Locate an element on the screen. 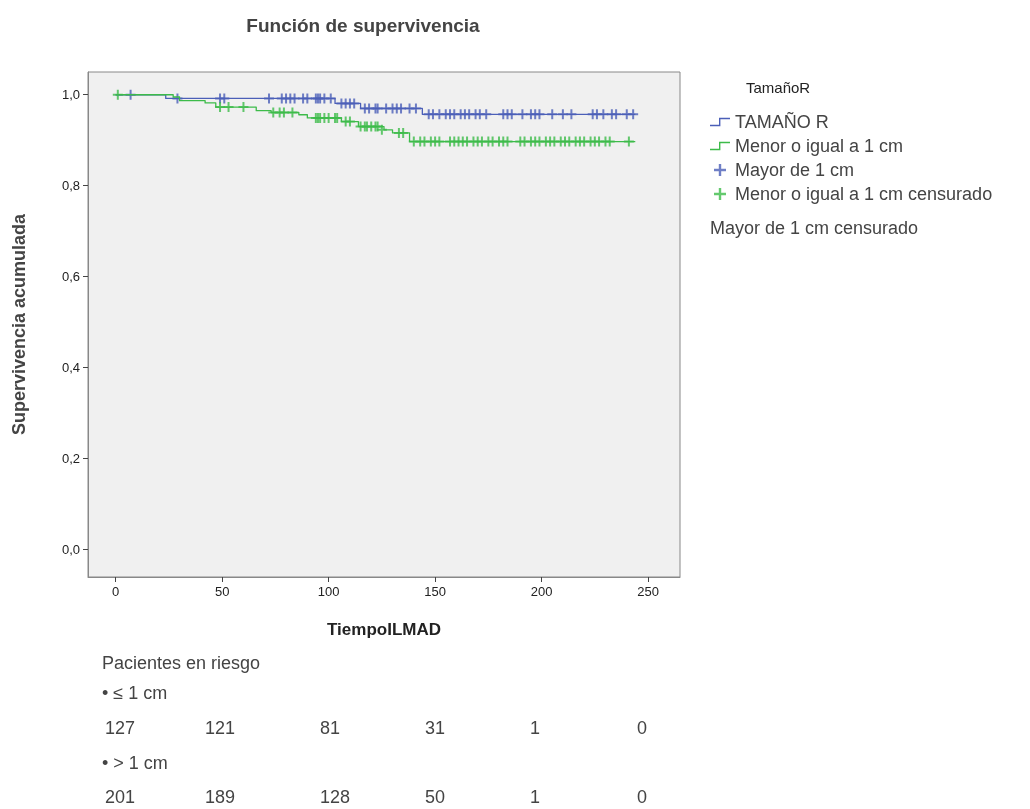 The width and height of the screenshot is (1030, 809). y-tick-label: 0,2 is located at coordinates (70, 459).